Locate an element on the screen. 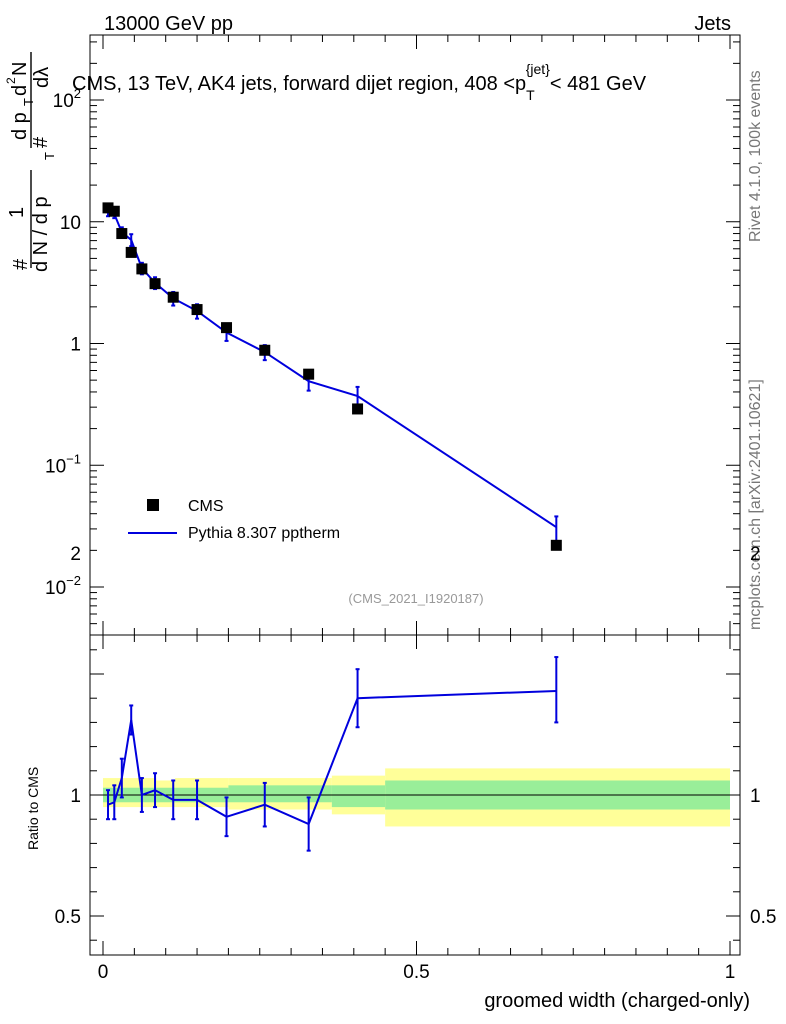  main-y-tick-label: 1 is located at coordinates (75, 345).